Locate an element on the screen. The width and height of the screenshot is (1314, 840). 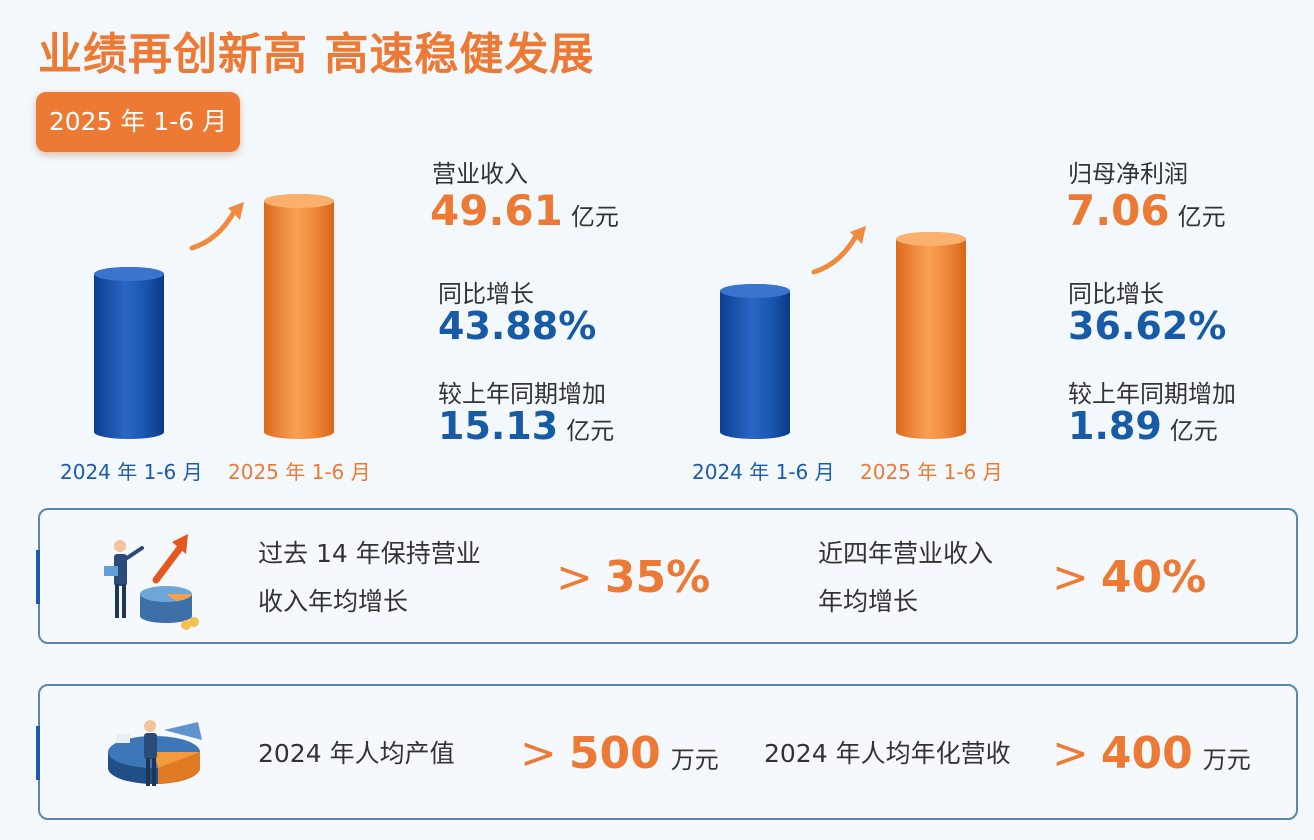
net-profit-bar-2025 is located at coordinates (931, 335).